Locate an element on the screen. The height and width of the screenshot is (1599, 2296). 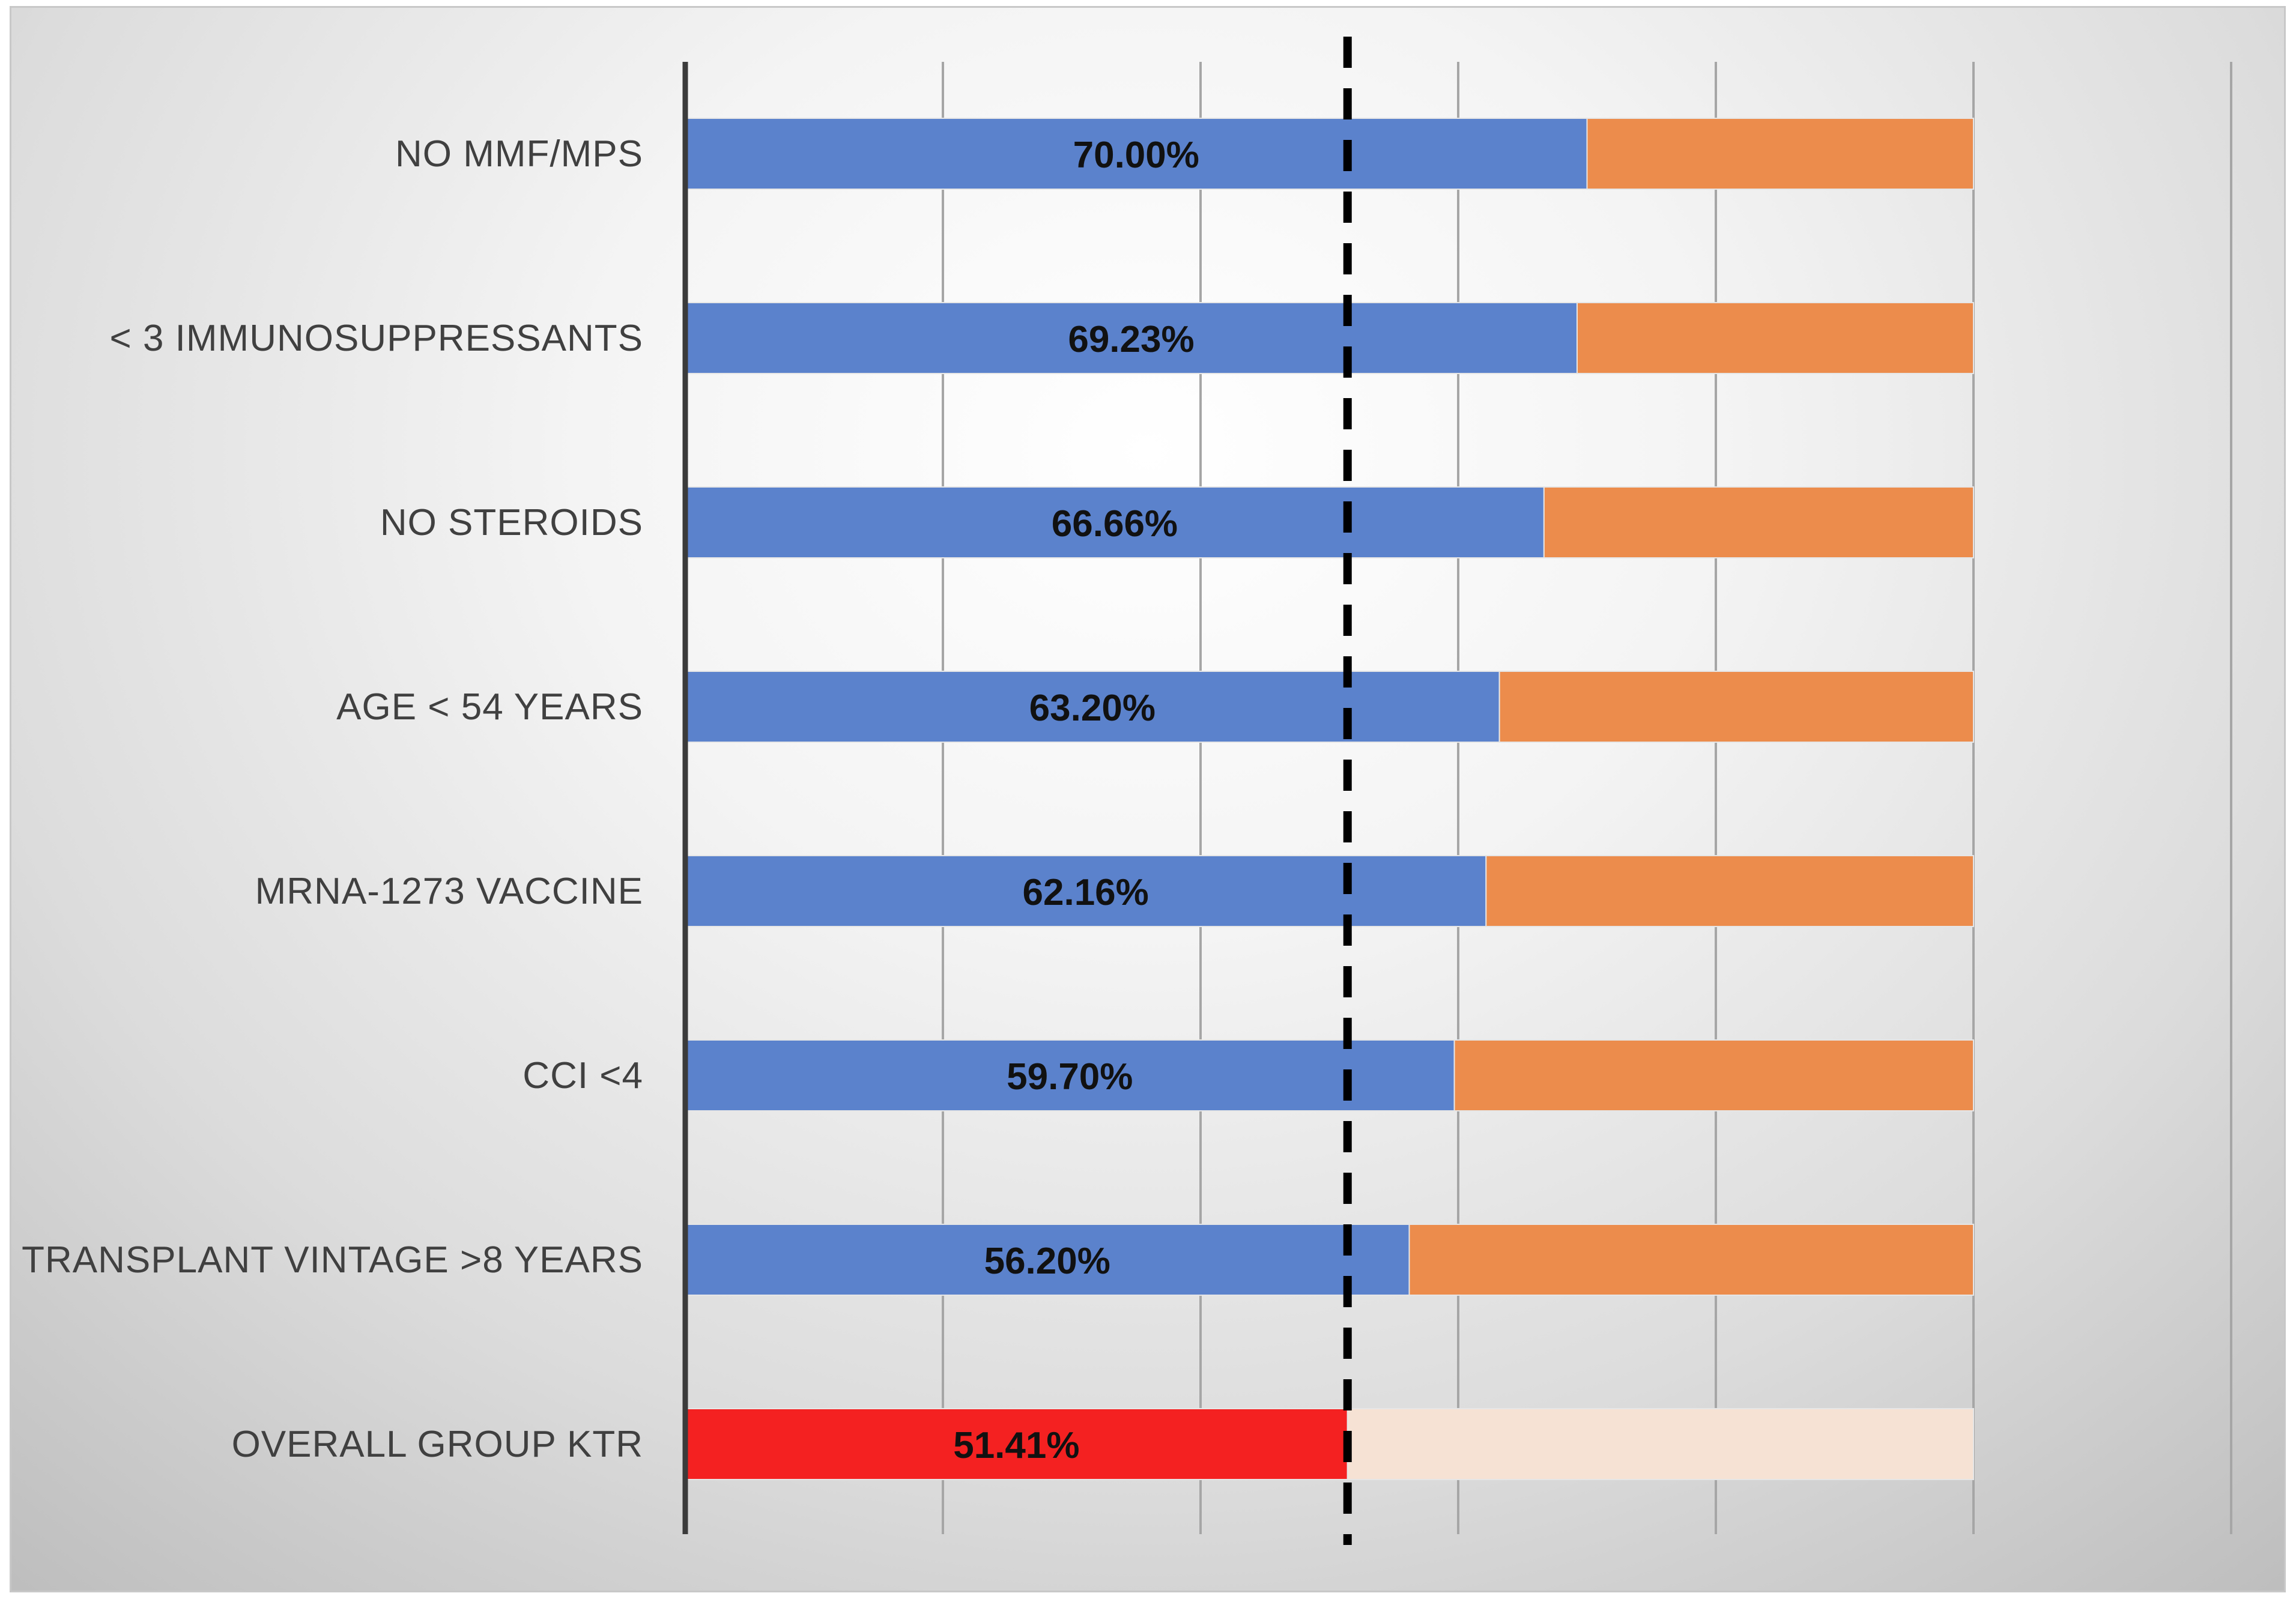
data-label-5: 59.70% is located at coordinates (1070, 1077).